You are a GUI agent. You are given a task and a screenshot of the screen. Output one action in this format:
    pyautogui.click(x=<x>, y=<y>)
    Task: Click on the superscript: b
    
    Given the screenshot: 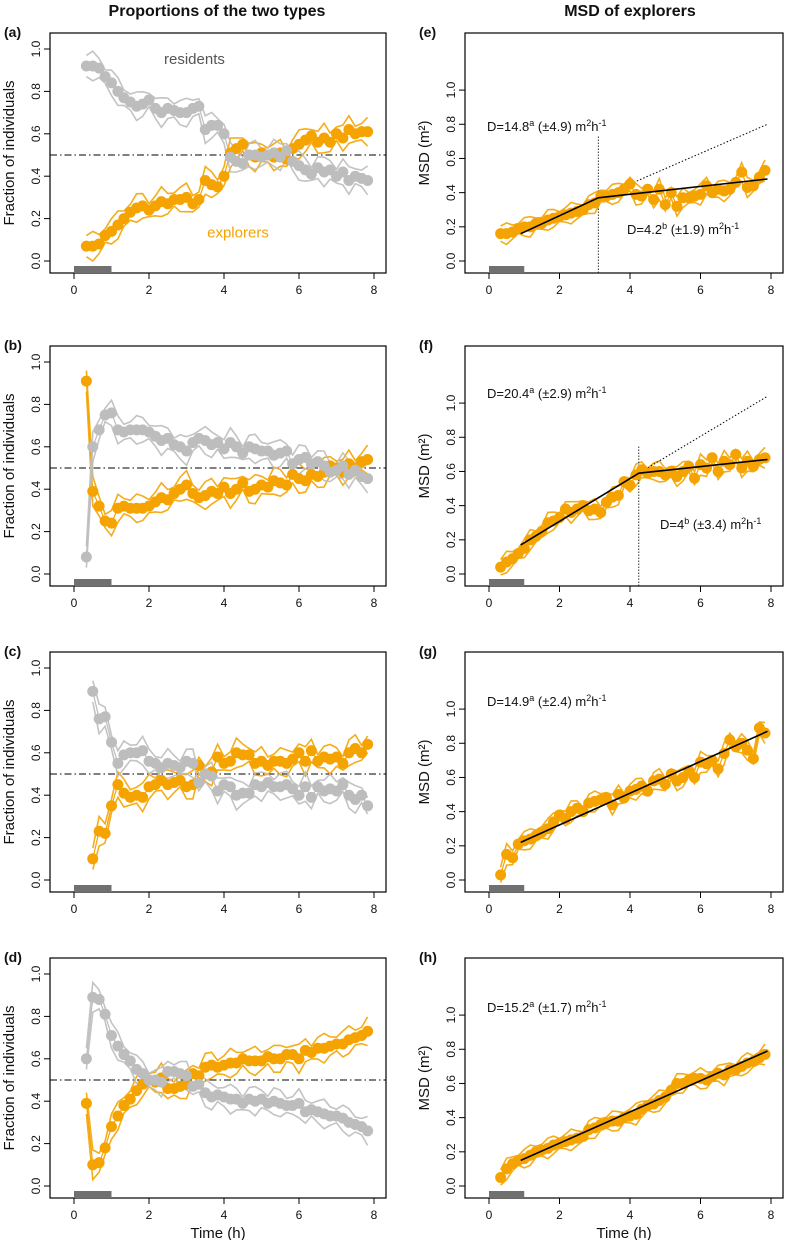 What is the action you would take?
    pyautogui.click(x=664, y=226)
    